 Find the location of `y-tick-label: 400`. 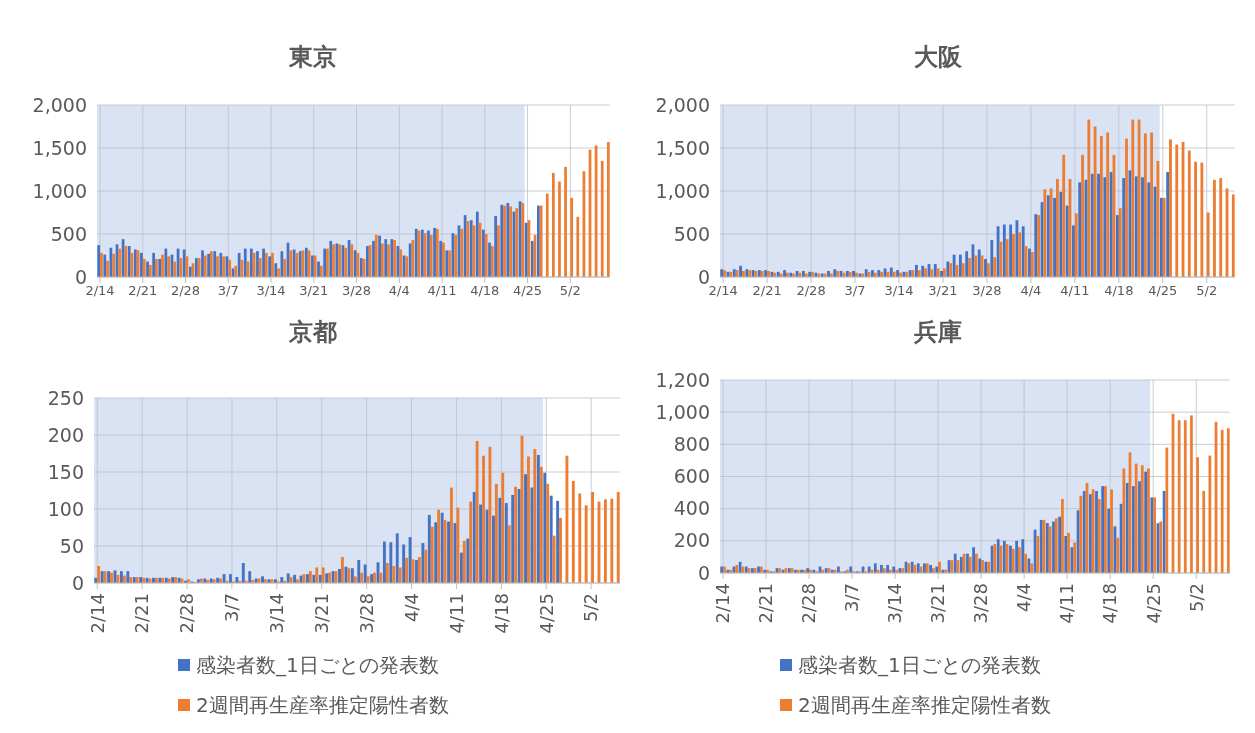

y-tick-label: 400 is located at coordinates (691, 508).